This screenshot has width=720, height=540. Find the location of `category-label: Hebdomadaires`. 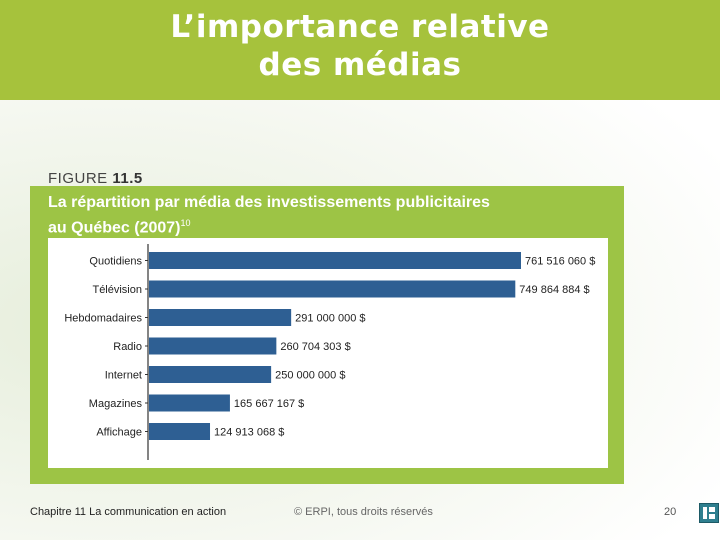

category-label: Hebdomadaires is located at coordinates (103, 319).